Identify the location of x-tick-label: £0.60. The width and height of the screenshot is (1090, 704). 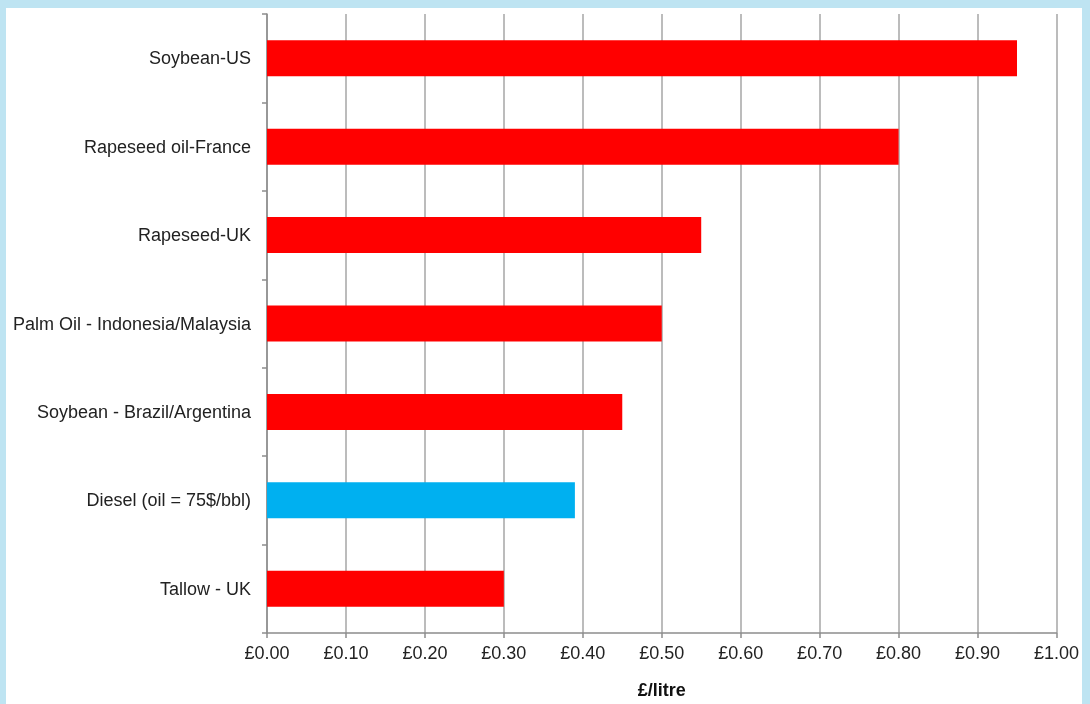
(741, 653).